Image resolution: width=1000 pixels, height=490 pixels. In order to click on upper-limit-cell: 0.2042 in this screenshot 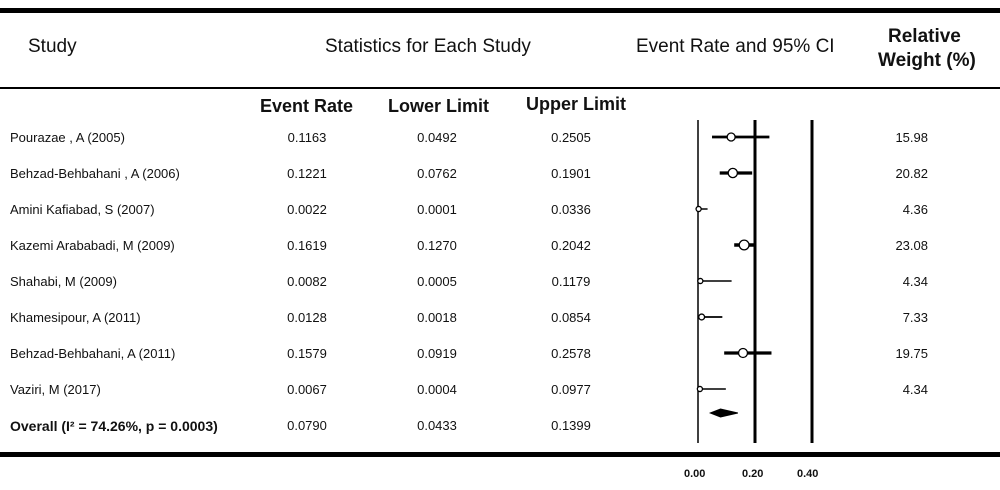, I will do `click(571, 245)`.